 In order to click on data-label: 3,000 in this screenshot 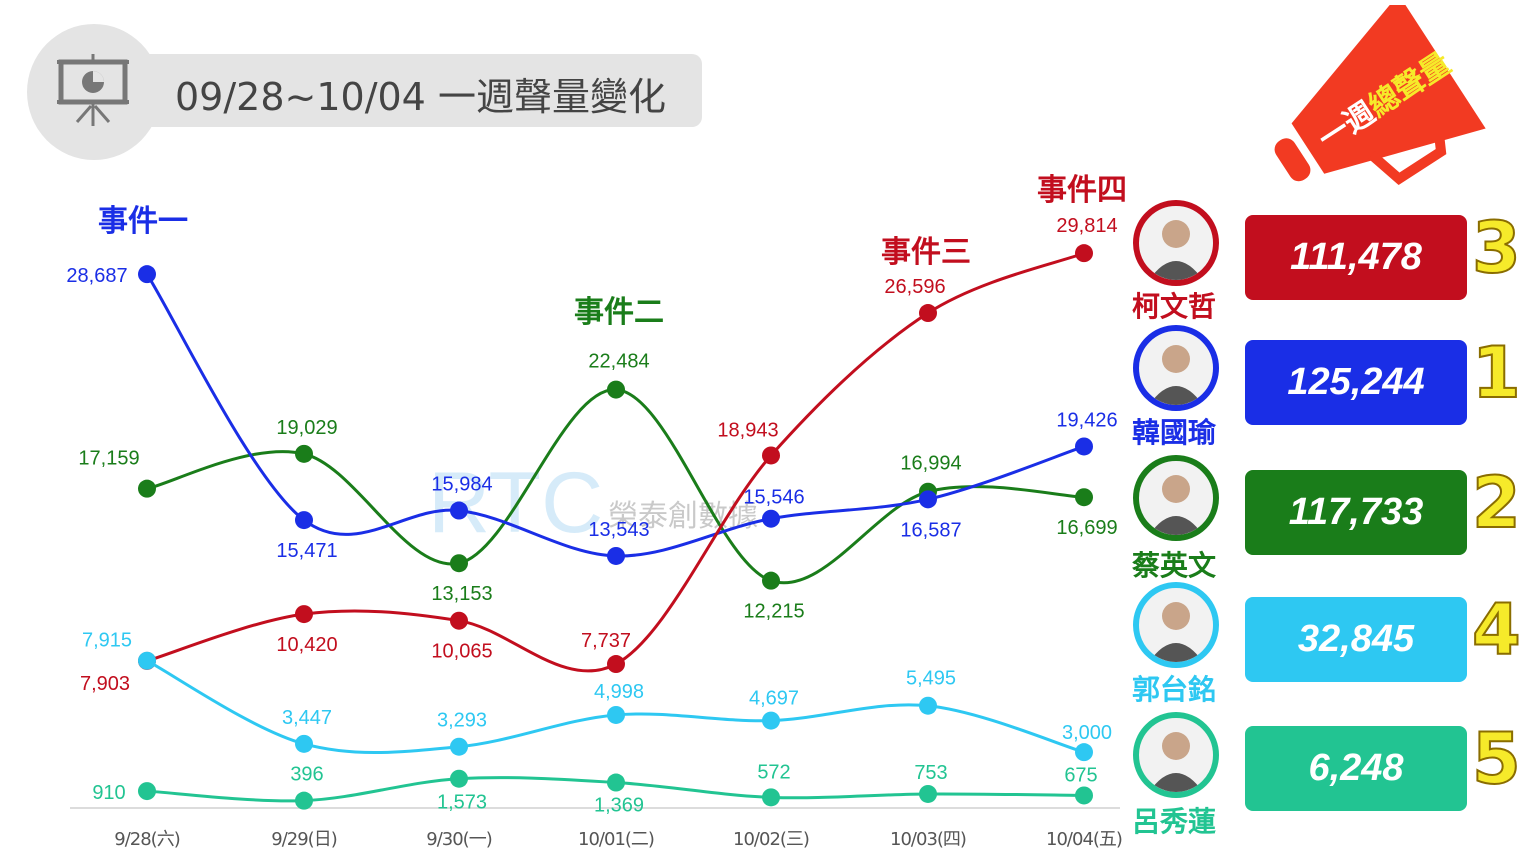, I will do `click(1087, 733)`.